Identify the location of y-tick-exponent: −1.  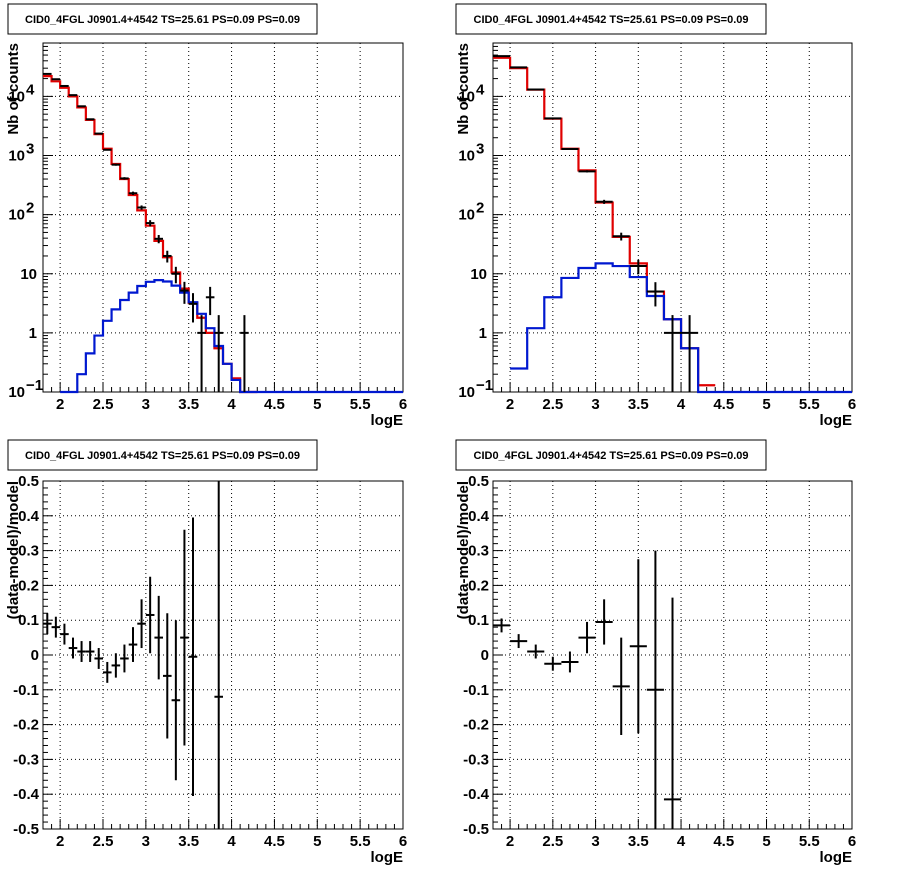
(484, 385).